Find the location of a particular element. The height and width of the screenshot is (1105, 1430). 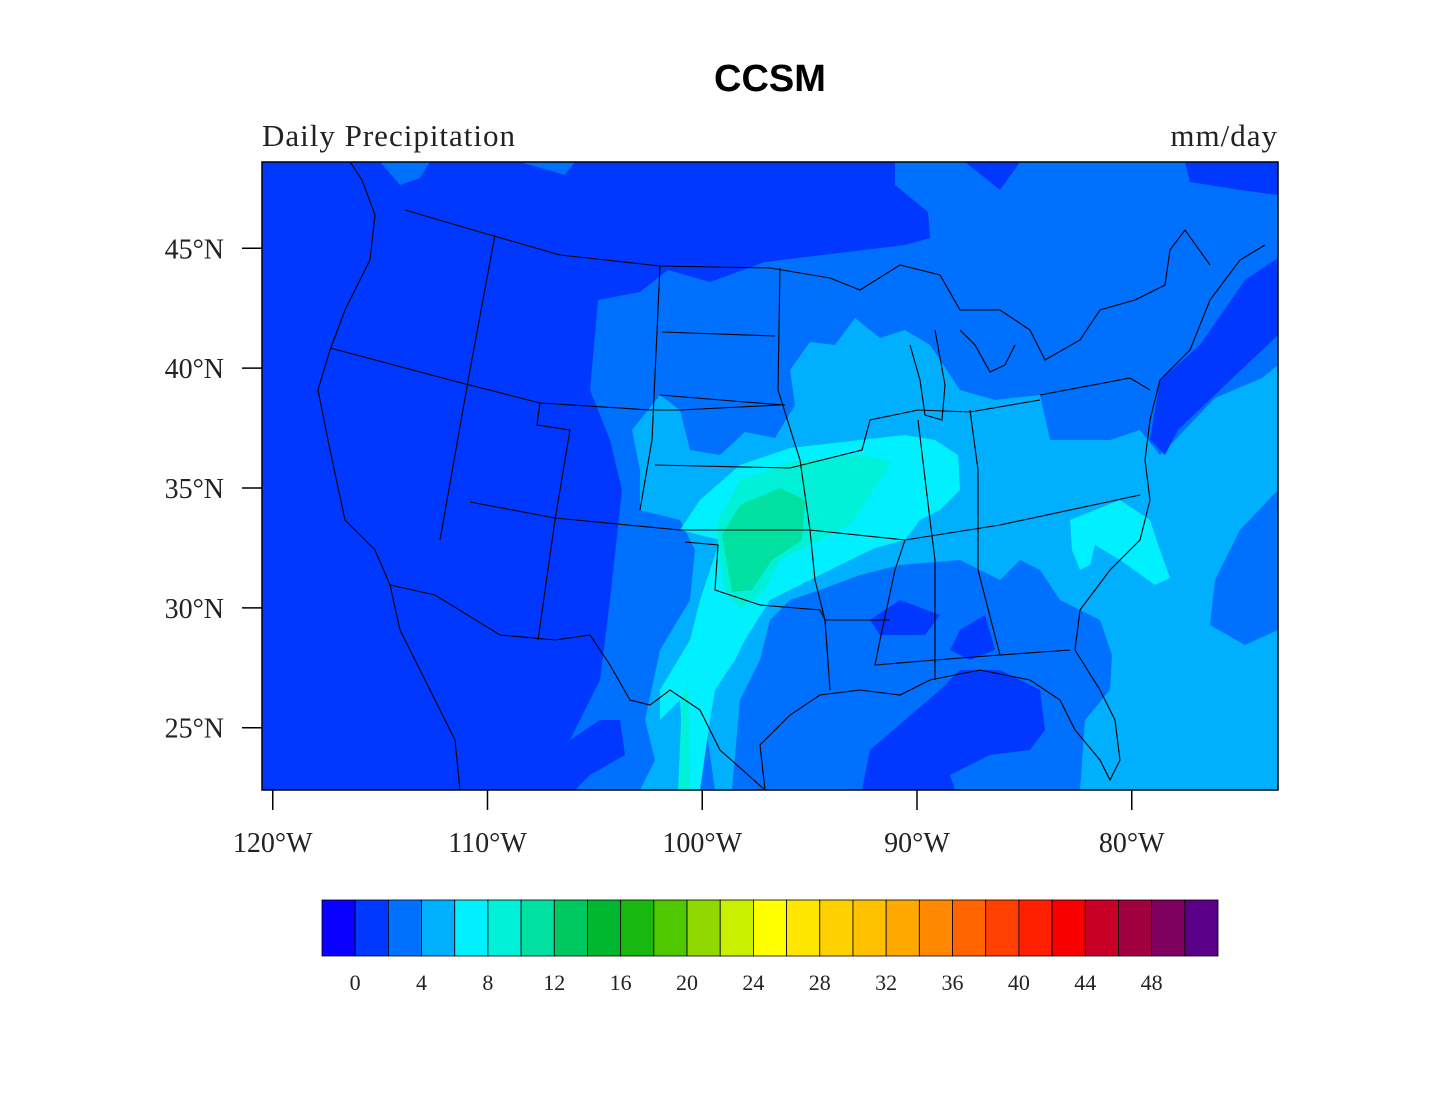

colorbar-label: 28 is located at coordinates (820, 982).